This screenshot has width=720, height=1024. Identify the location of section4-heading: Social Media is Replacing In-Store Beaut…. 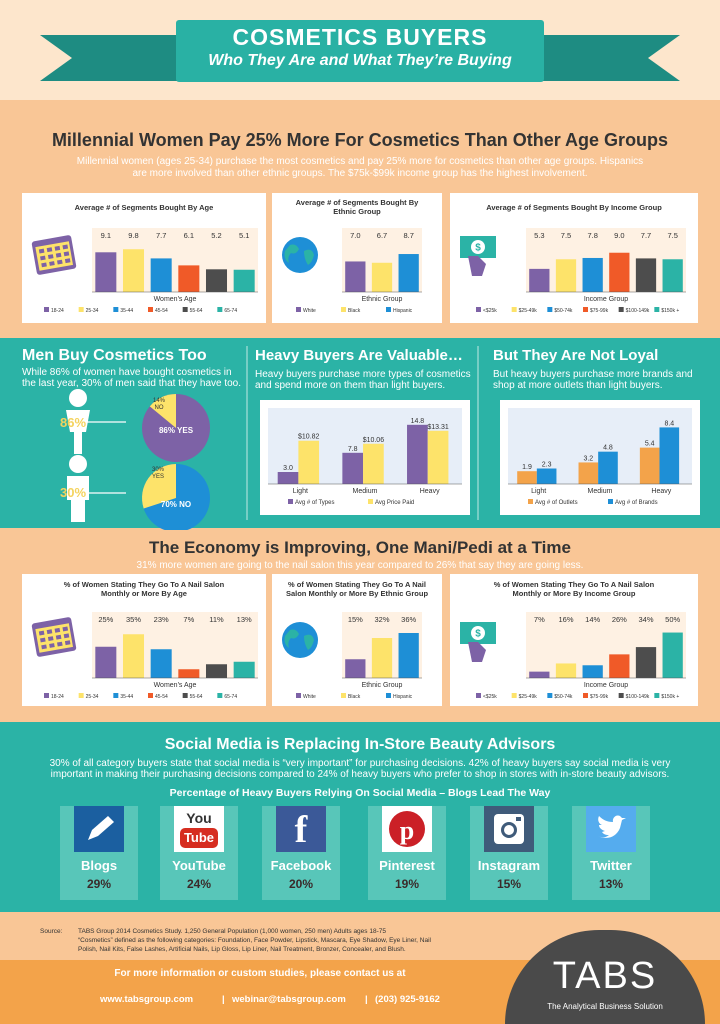
(360, 744).